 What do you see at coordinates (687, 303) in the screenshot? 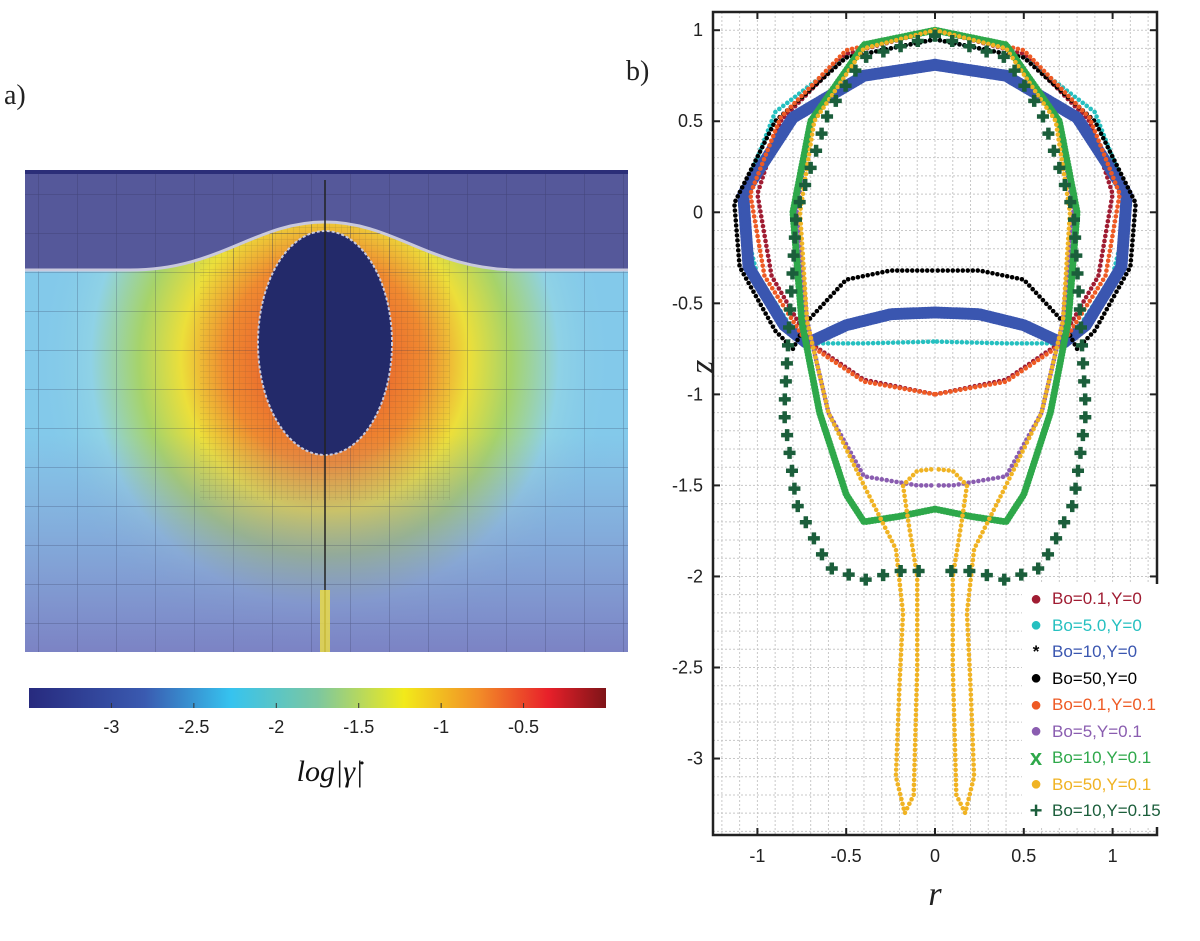
I see `y-tick-label: -0.5` at bounding box center [687, 303].